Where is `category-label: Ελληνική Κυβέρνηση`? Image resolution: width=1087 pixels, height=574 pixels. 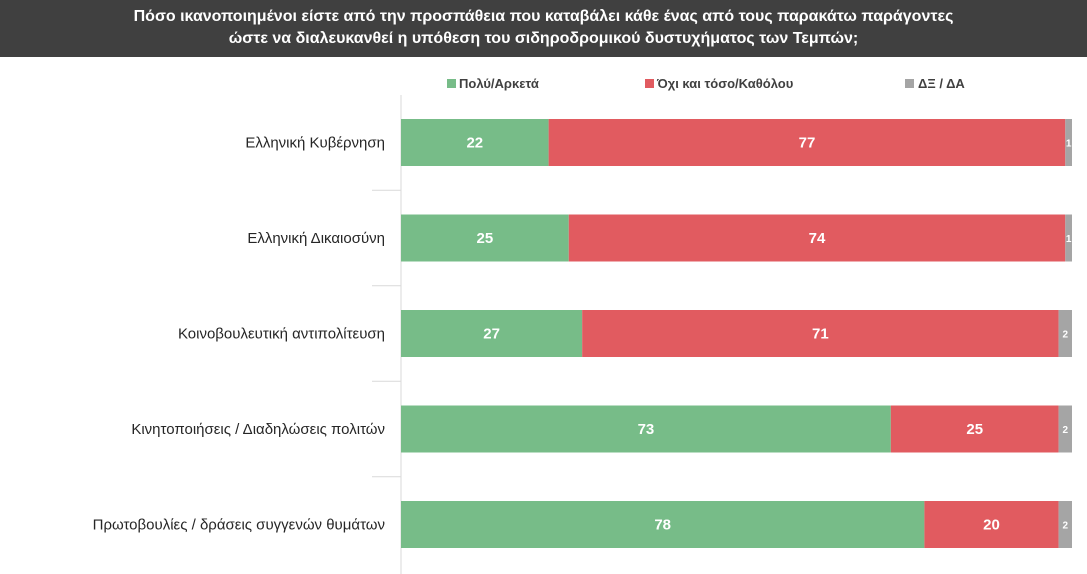 category-label: Ελληνική Κυβέρνηση is located at coordinates (315, 143).